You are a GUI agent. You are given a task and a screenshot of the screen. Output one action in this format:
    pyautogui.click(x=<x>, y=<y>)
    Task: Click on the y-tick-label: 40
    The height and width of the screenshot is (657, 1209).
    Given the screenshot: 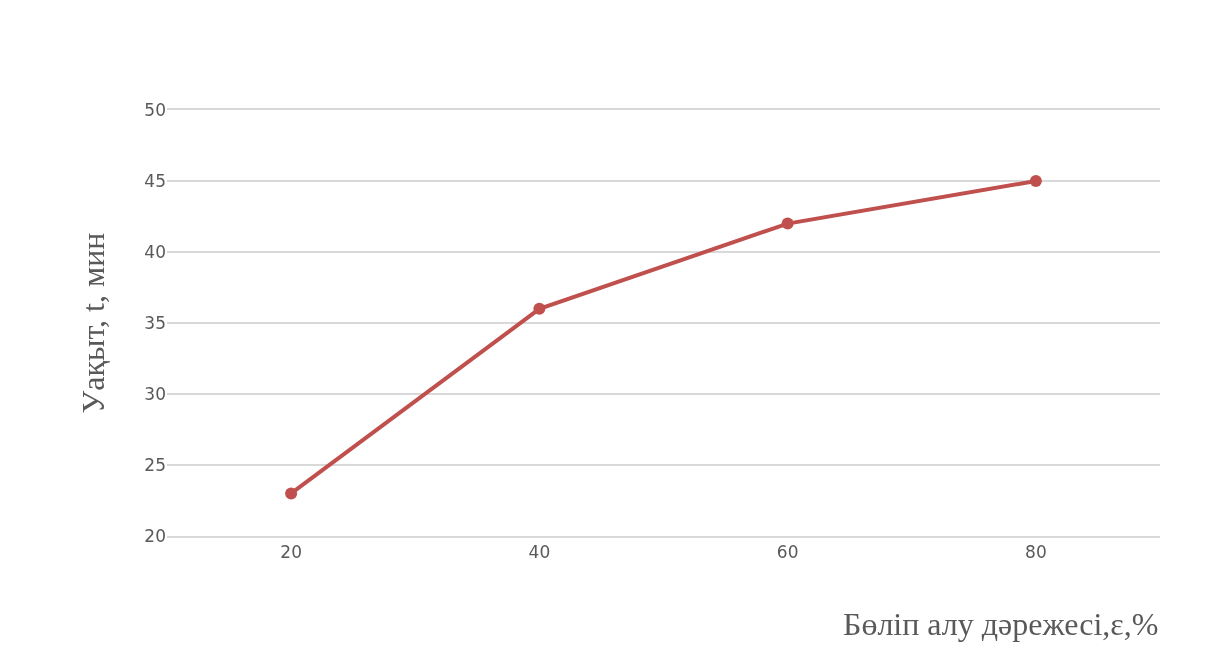 What is the action you would take?
    pyautogui.click(x=155, y=251)
    